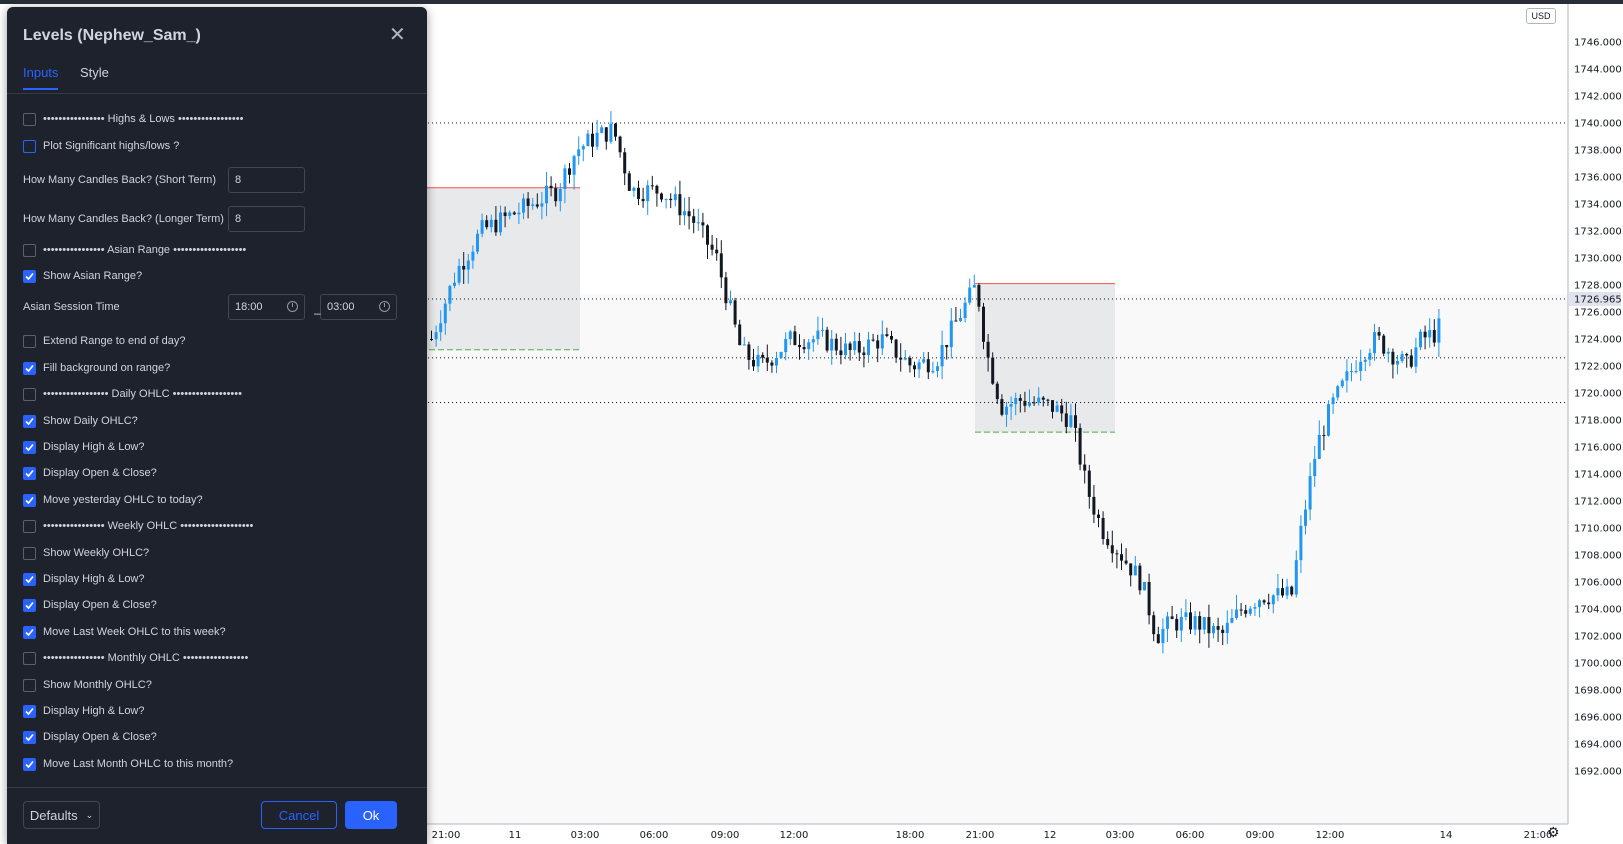  Describe the element at coordinates (90, 473) in the screenshot. I see `setting-row: Display Open & Close?` at that location.